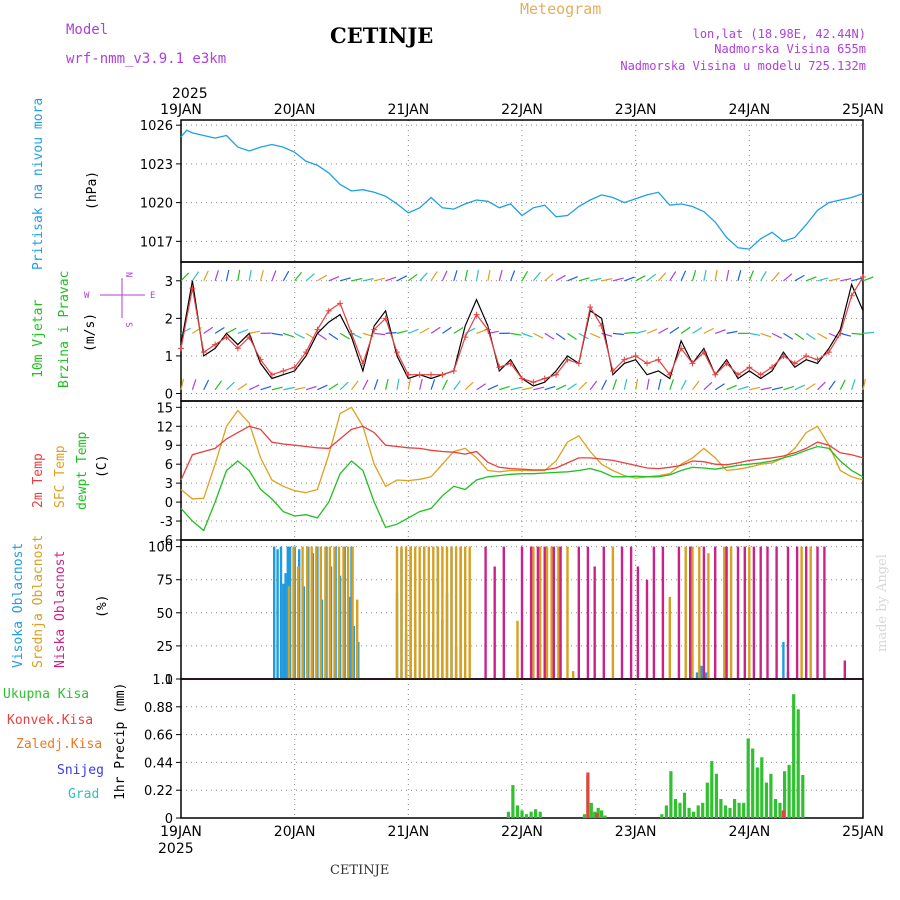 The height and width of the screenshot is (900, 900). Describe the element at coordinates (510, 474) in the screenshot. I see `temperature-panel: 15 12 9 6 3 0 -3 -6` at that location.